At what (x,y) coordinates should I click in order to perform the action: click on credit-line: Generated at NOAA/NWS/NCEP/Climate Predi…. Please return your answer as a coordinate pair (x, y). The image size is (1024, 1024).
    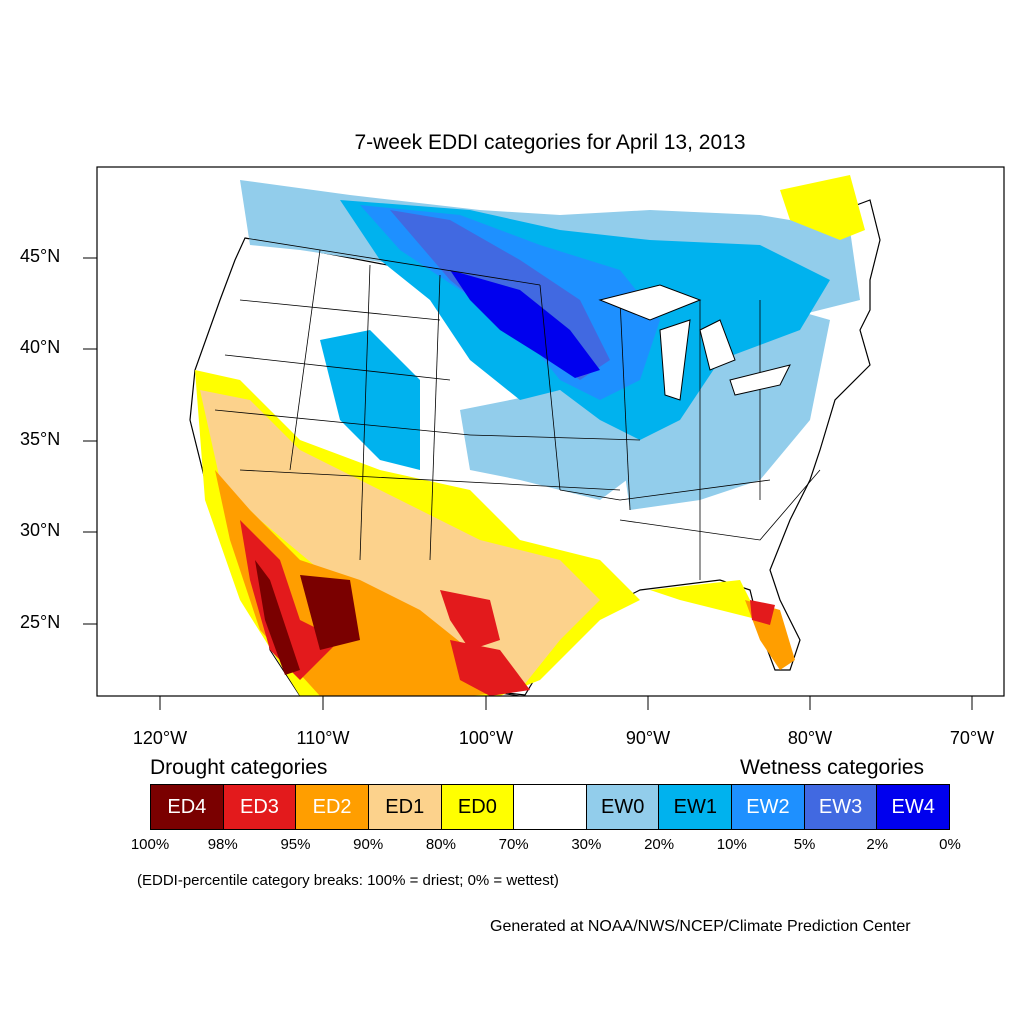
    Looking at the image, I should click on (700, 926).